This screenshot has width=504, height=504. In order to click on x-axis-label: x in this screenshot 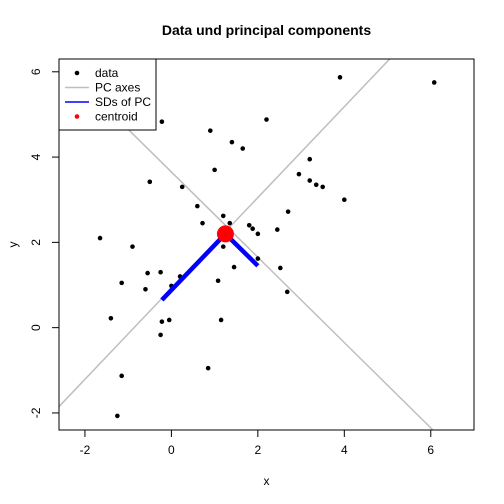, I will do `click(267, 481)`.